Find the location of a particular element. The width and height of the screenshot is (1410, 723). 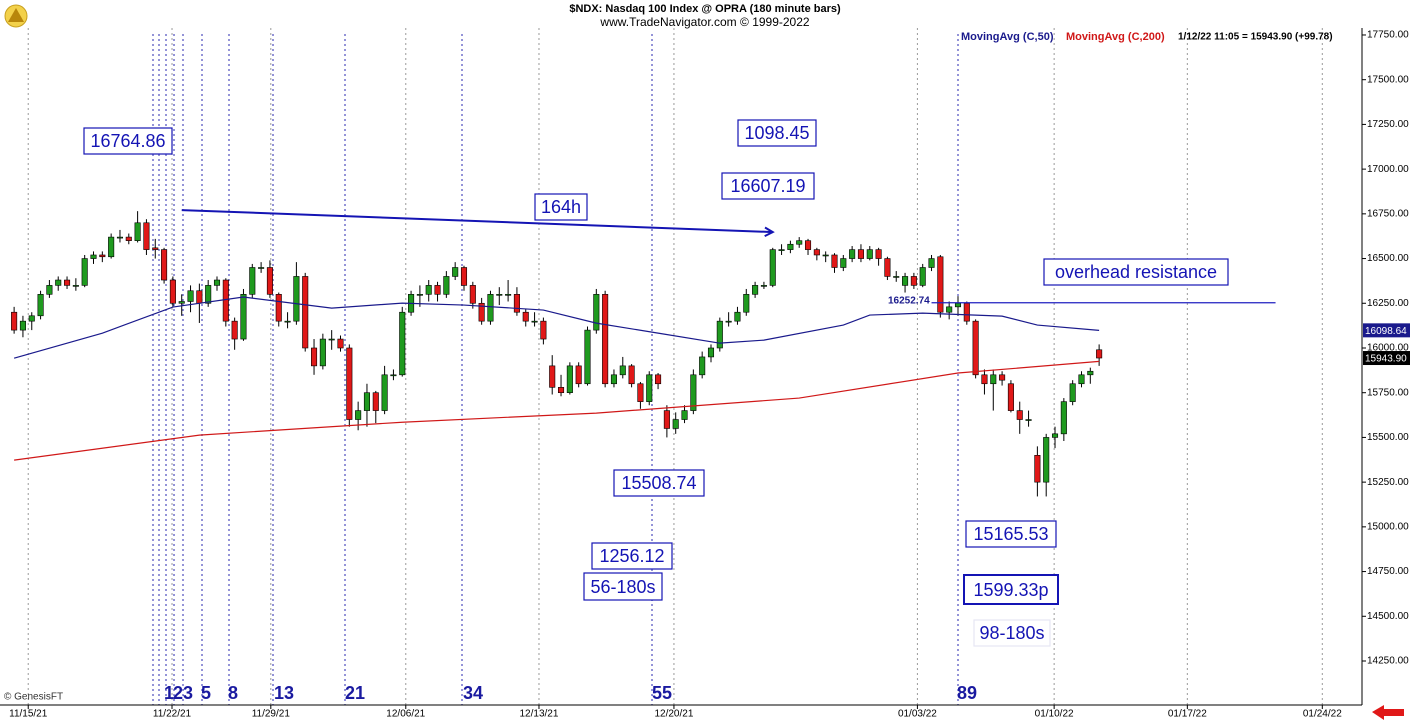

quote: 1/12/22 11:05 = 15943.90 (+99.78) is located at coordinates (1255, 37).